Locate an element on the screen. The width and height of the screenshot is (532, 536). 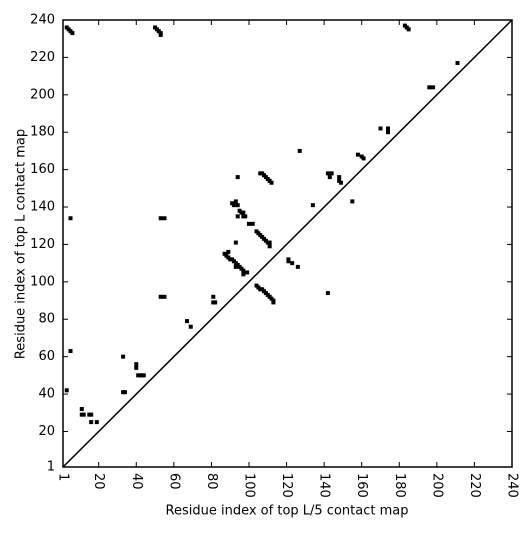
y-tick-label: 220 is located at coordinates (42, 57).